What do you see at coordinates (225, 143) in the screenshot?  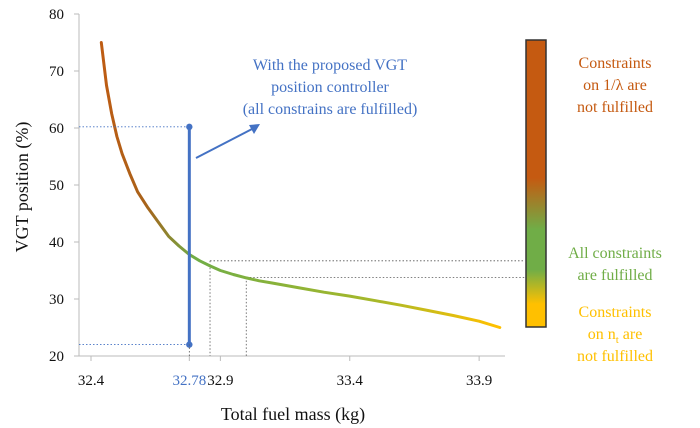 I see `annotation-arrow` at bounding box center [225, 143].